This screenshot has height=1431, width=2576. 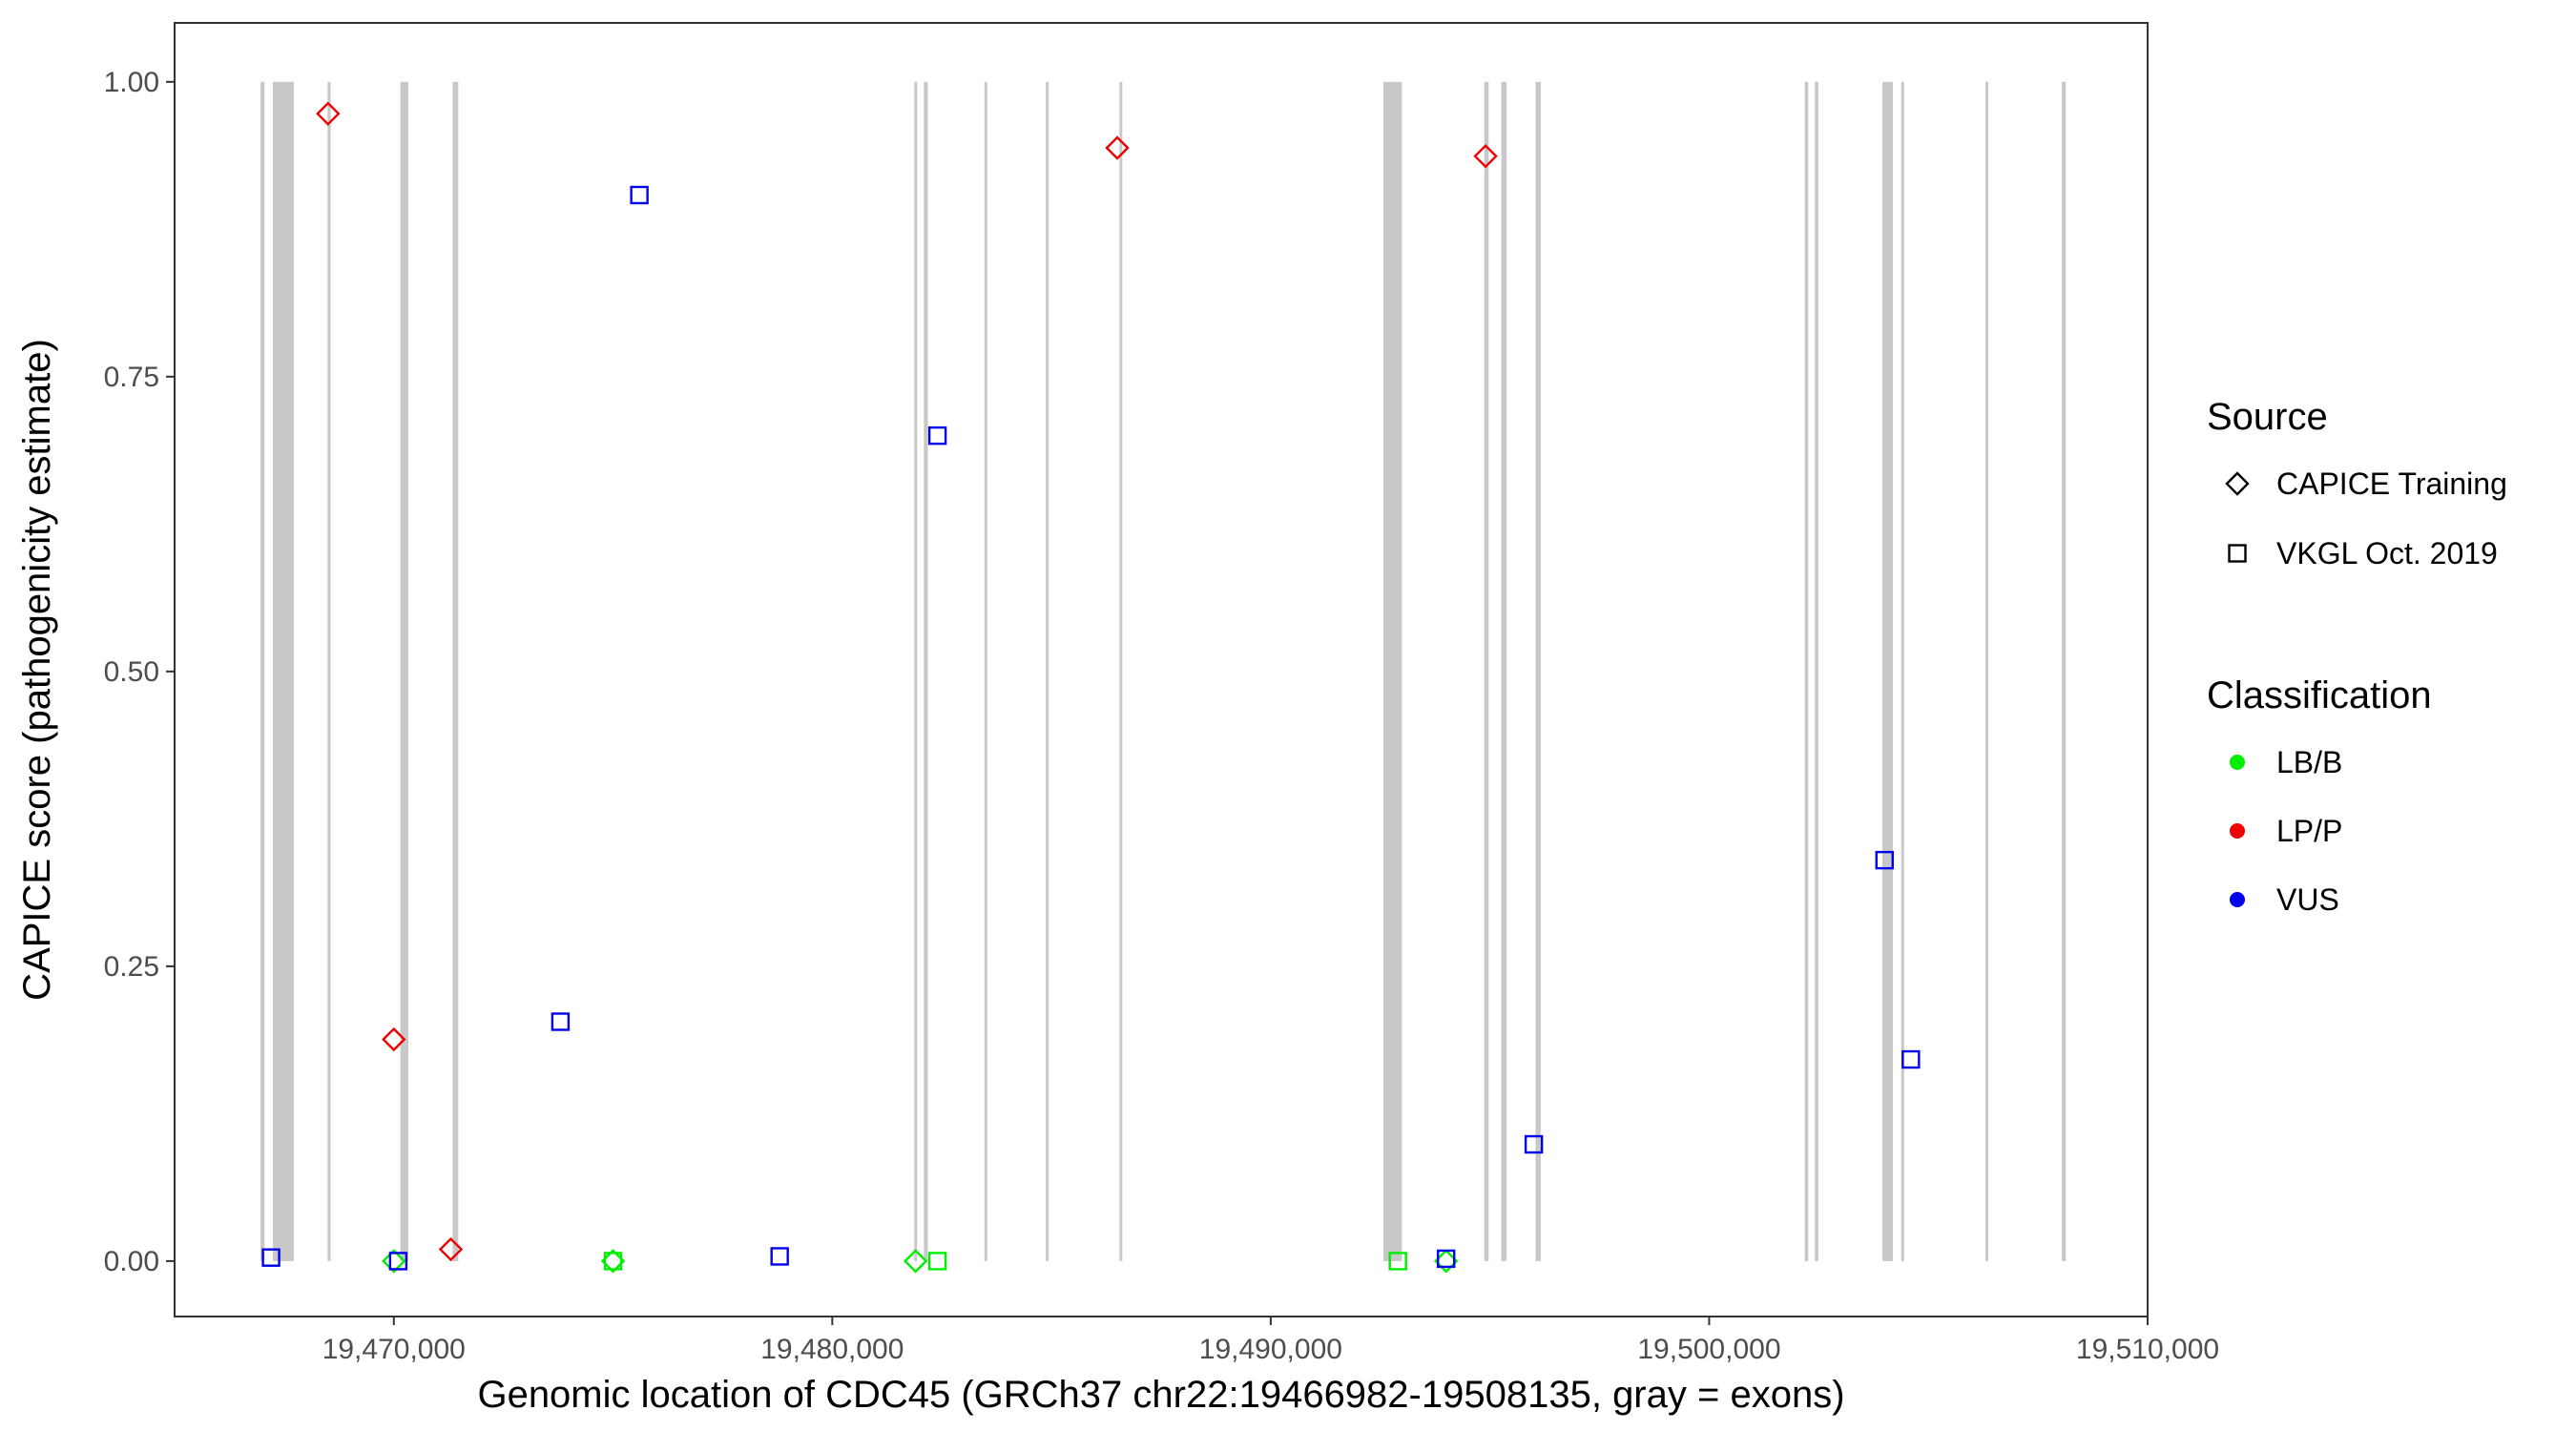 I want to click on legend-source-label: VKGL Oct. 2019, so click(x=2387, y=553).